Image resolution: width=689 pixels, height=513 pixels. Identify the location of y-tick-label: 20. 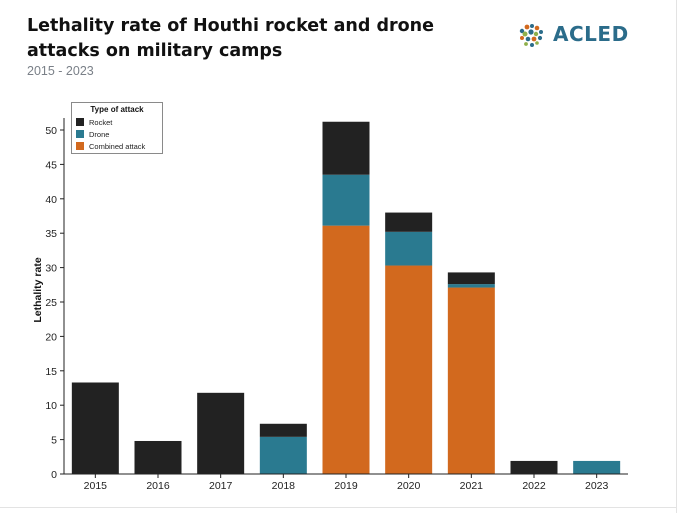
(51, 337).